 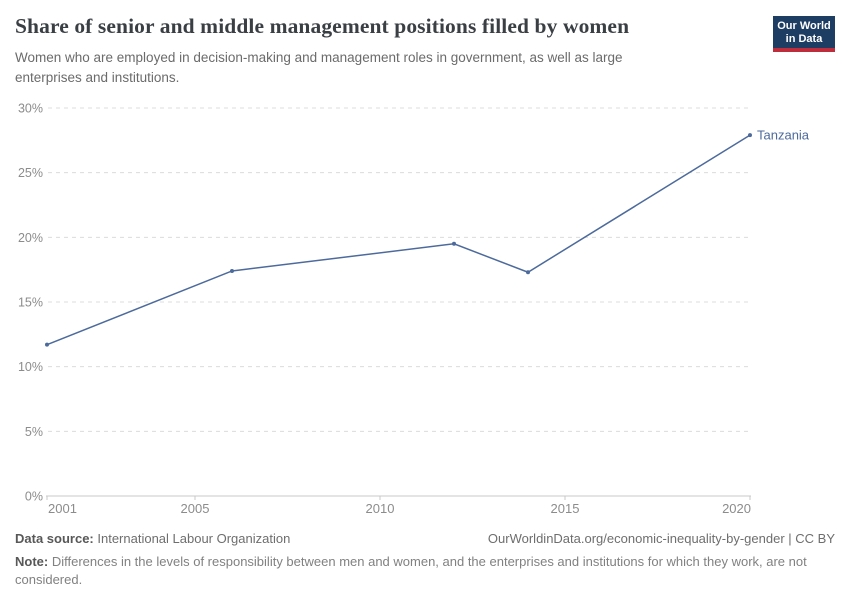 I want to click on y-axis-tick-15: 15%, so click(x=30, y=303).